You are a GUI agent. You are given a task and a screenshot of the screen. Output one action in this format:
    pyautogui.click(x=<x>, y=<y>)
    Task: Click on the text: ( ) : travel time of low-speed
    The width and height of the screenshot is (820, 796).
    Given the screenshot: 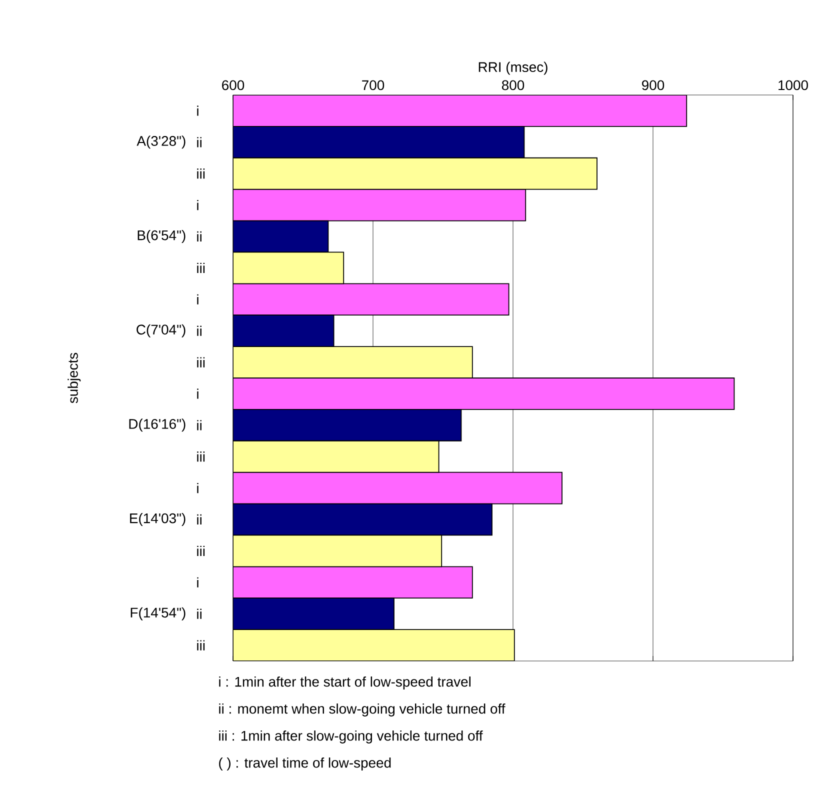 What is the action you would take?
    pyautogui.click(x=305, y=763)
    